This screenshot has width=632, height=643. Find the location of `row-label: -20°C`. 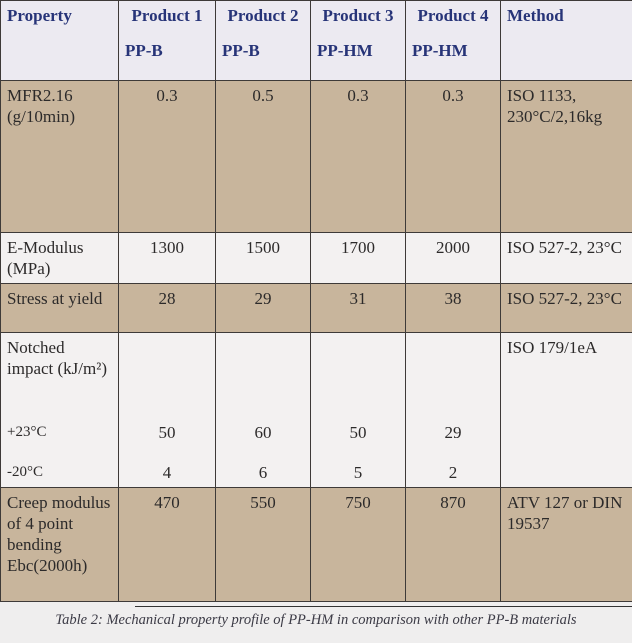

row-label: -20°C is located at coordinates (59, 472).